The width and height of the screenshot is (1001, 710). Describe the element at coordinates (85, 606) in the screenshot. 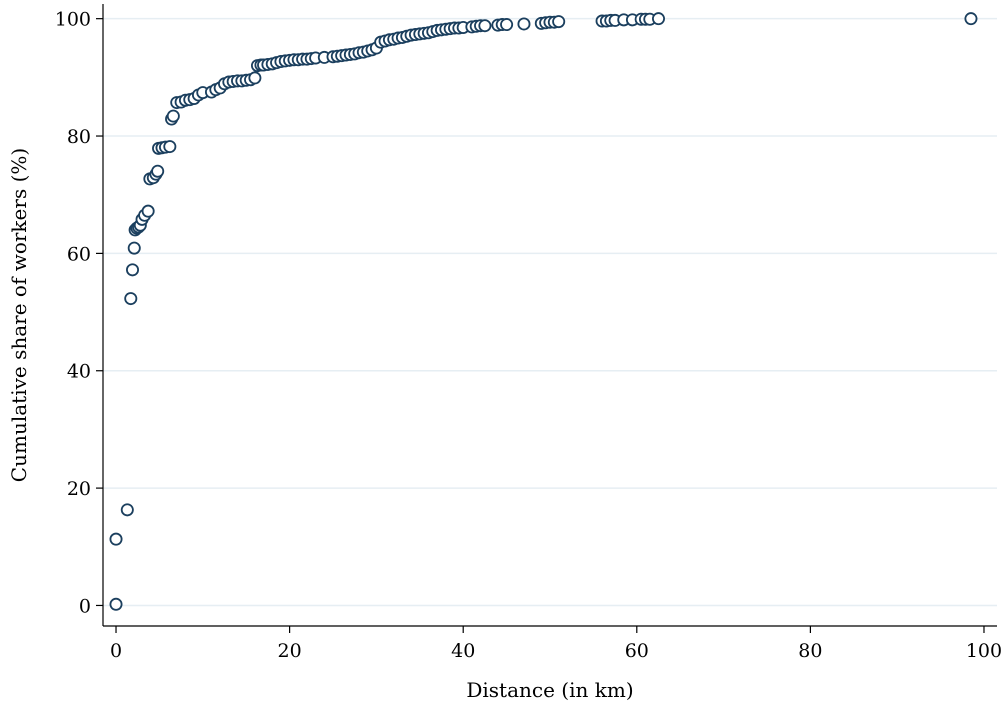

I see `y-tick-label-0: 0` at that location.